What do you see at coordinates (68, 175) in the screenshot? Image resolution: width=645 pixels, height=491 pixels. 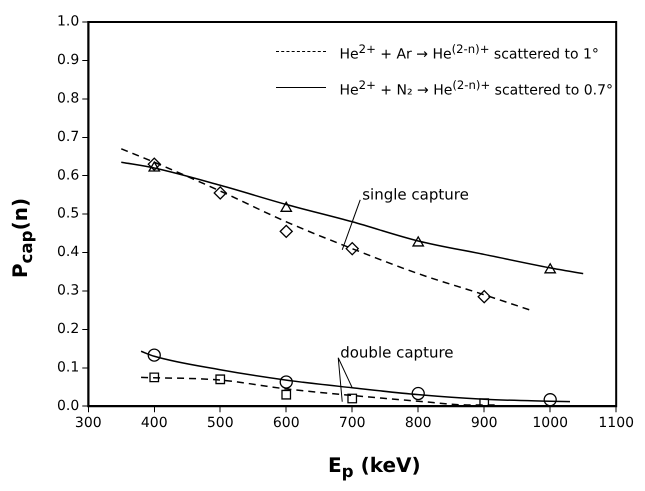 I see `y-tick-label: 0.6` at bounding box center [68, 175].